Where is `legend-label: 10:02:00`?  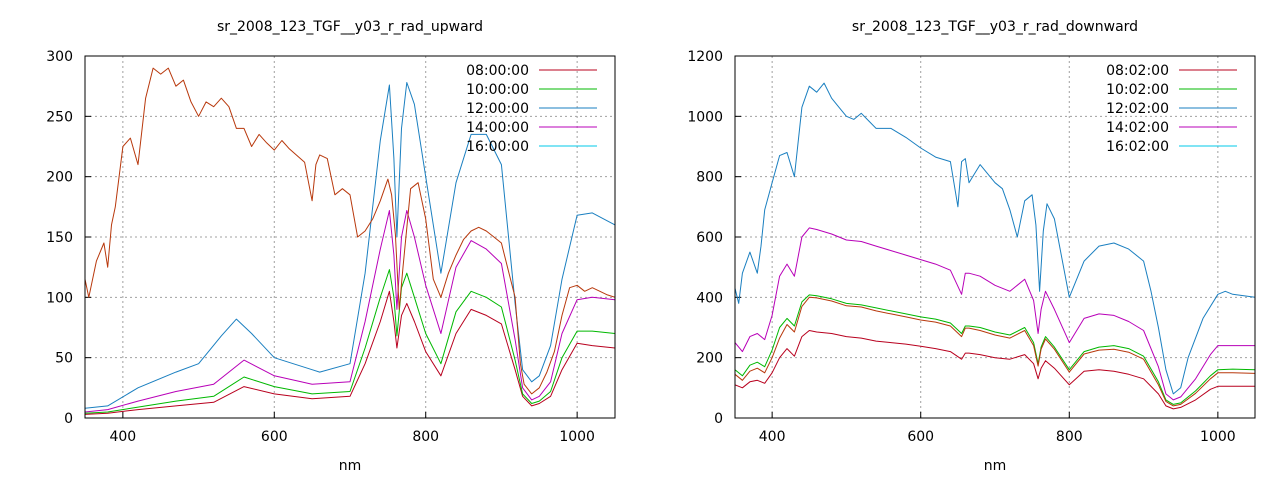 legend-label: 10:02:00 is located at coordinates (1137, 90).